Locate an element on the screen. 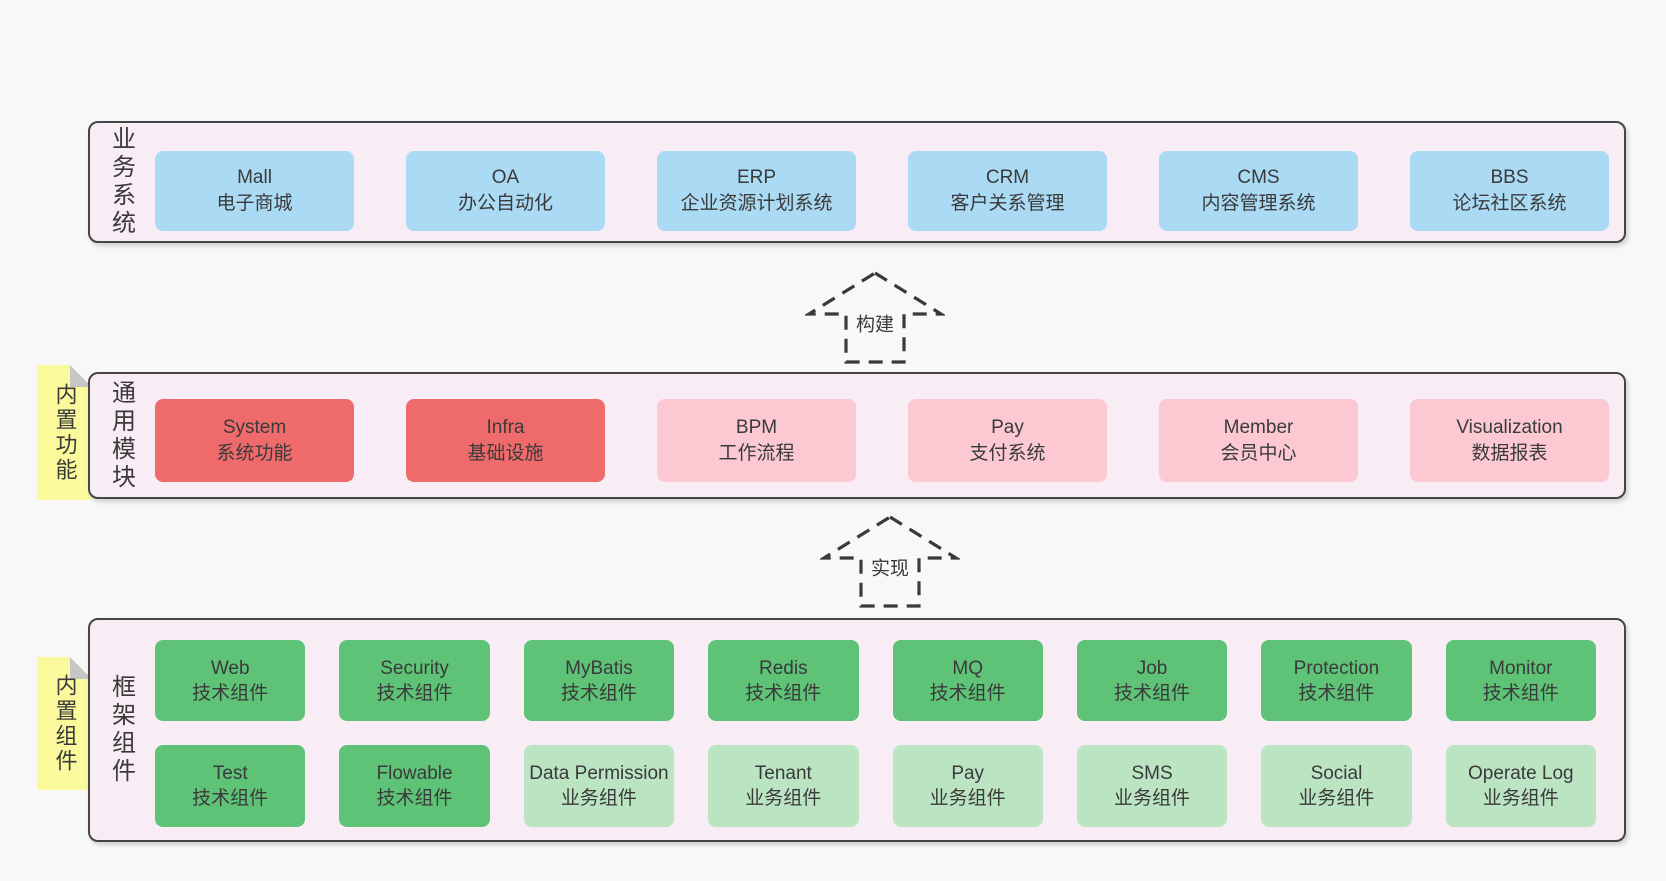 The height and width of the screenshot is (881, 1666). arrow-label: 构建 is located at coordinates (875, 323).